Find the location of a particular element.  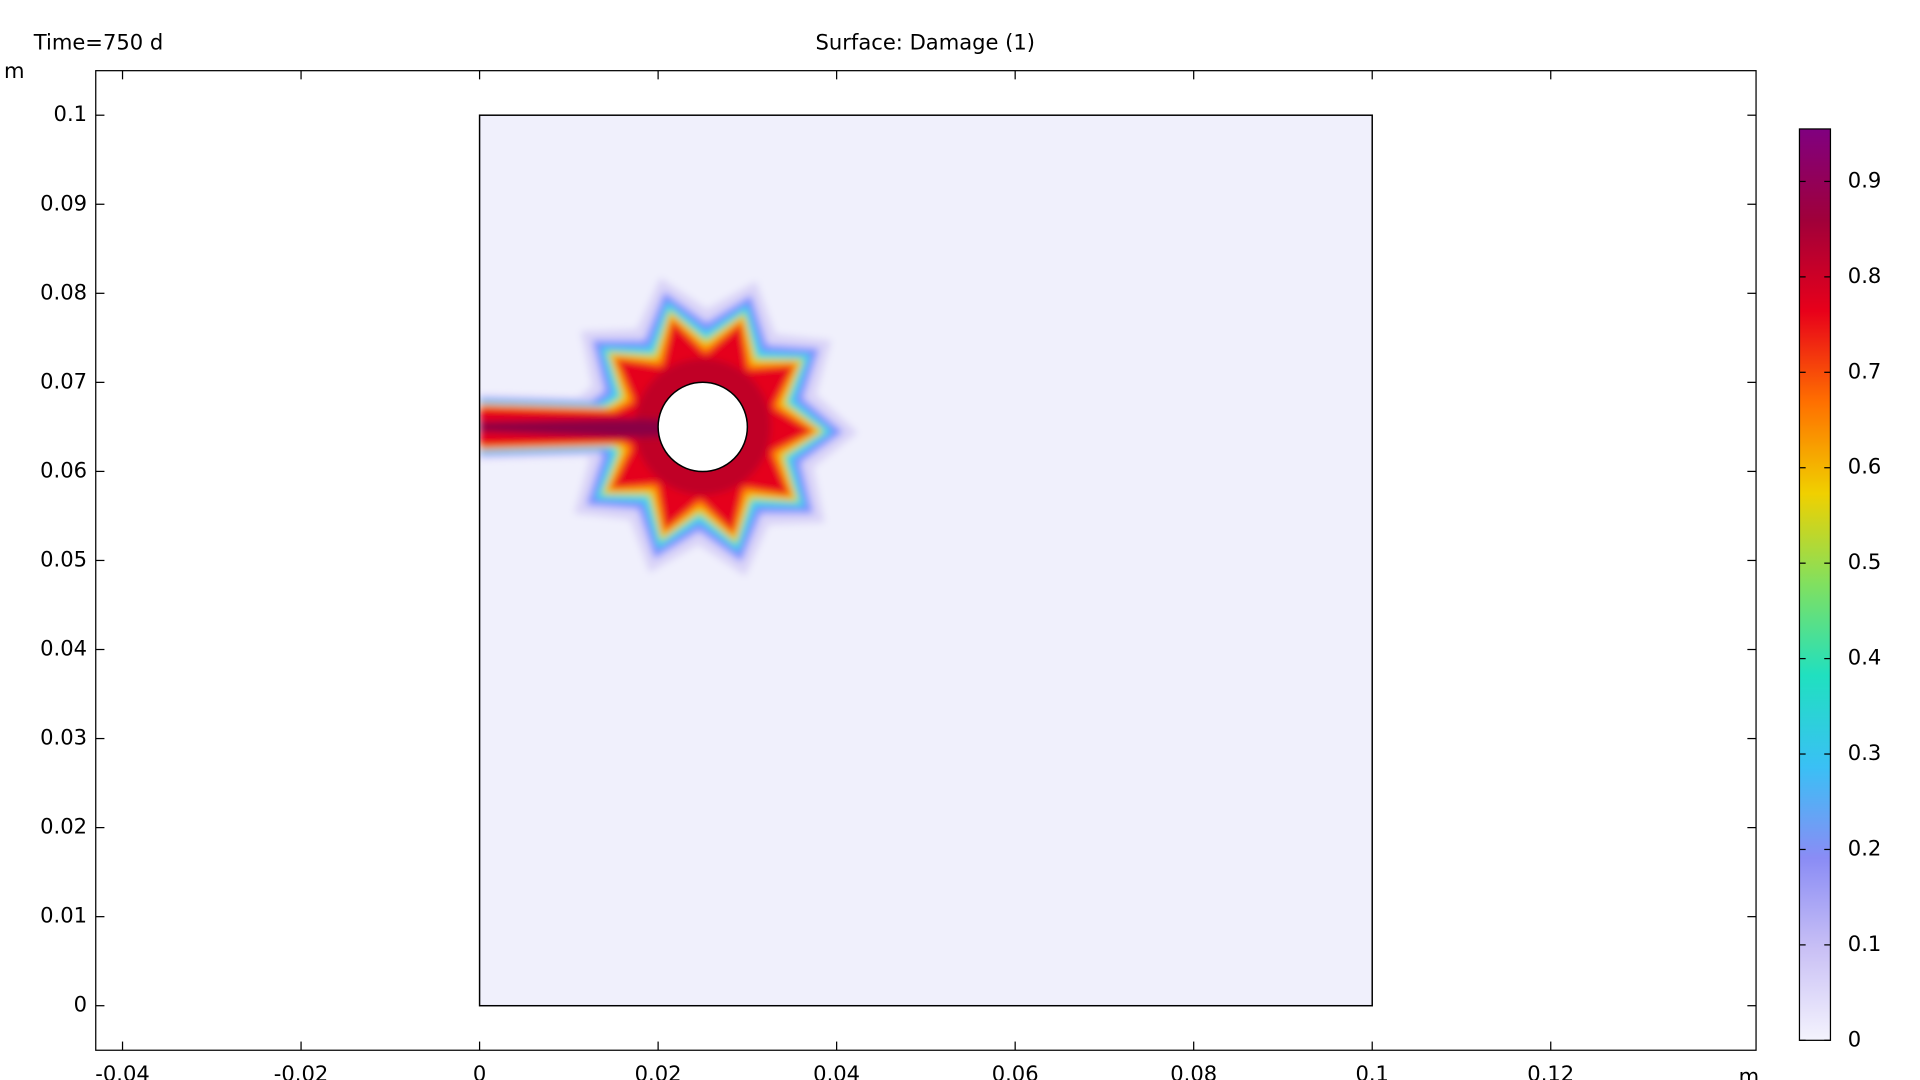

y-tick-label: 0.07 is located at coordinates (63, 380).